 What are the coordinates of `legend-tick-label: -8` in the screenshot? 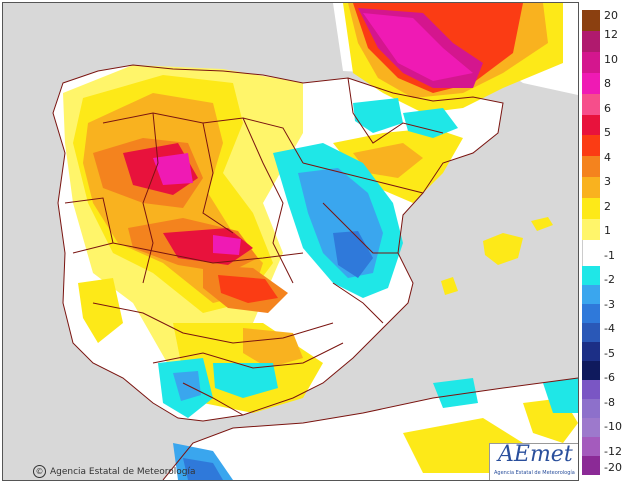 It's located at (609, 402).